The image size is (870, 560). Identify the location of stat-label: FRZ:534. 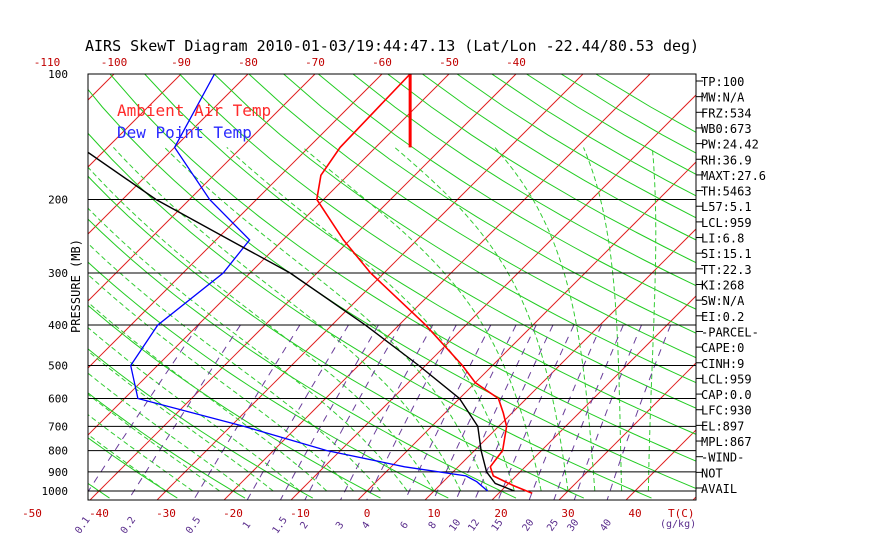
(726, 113).